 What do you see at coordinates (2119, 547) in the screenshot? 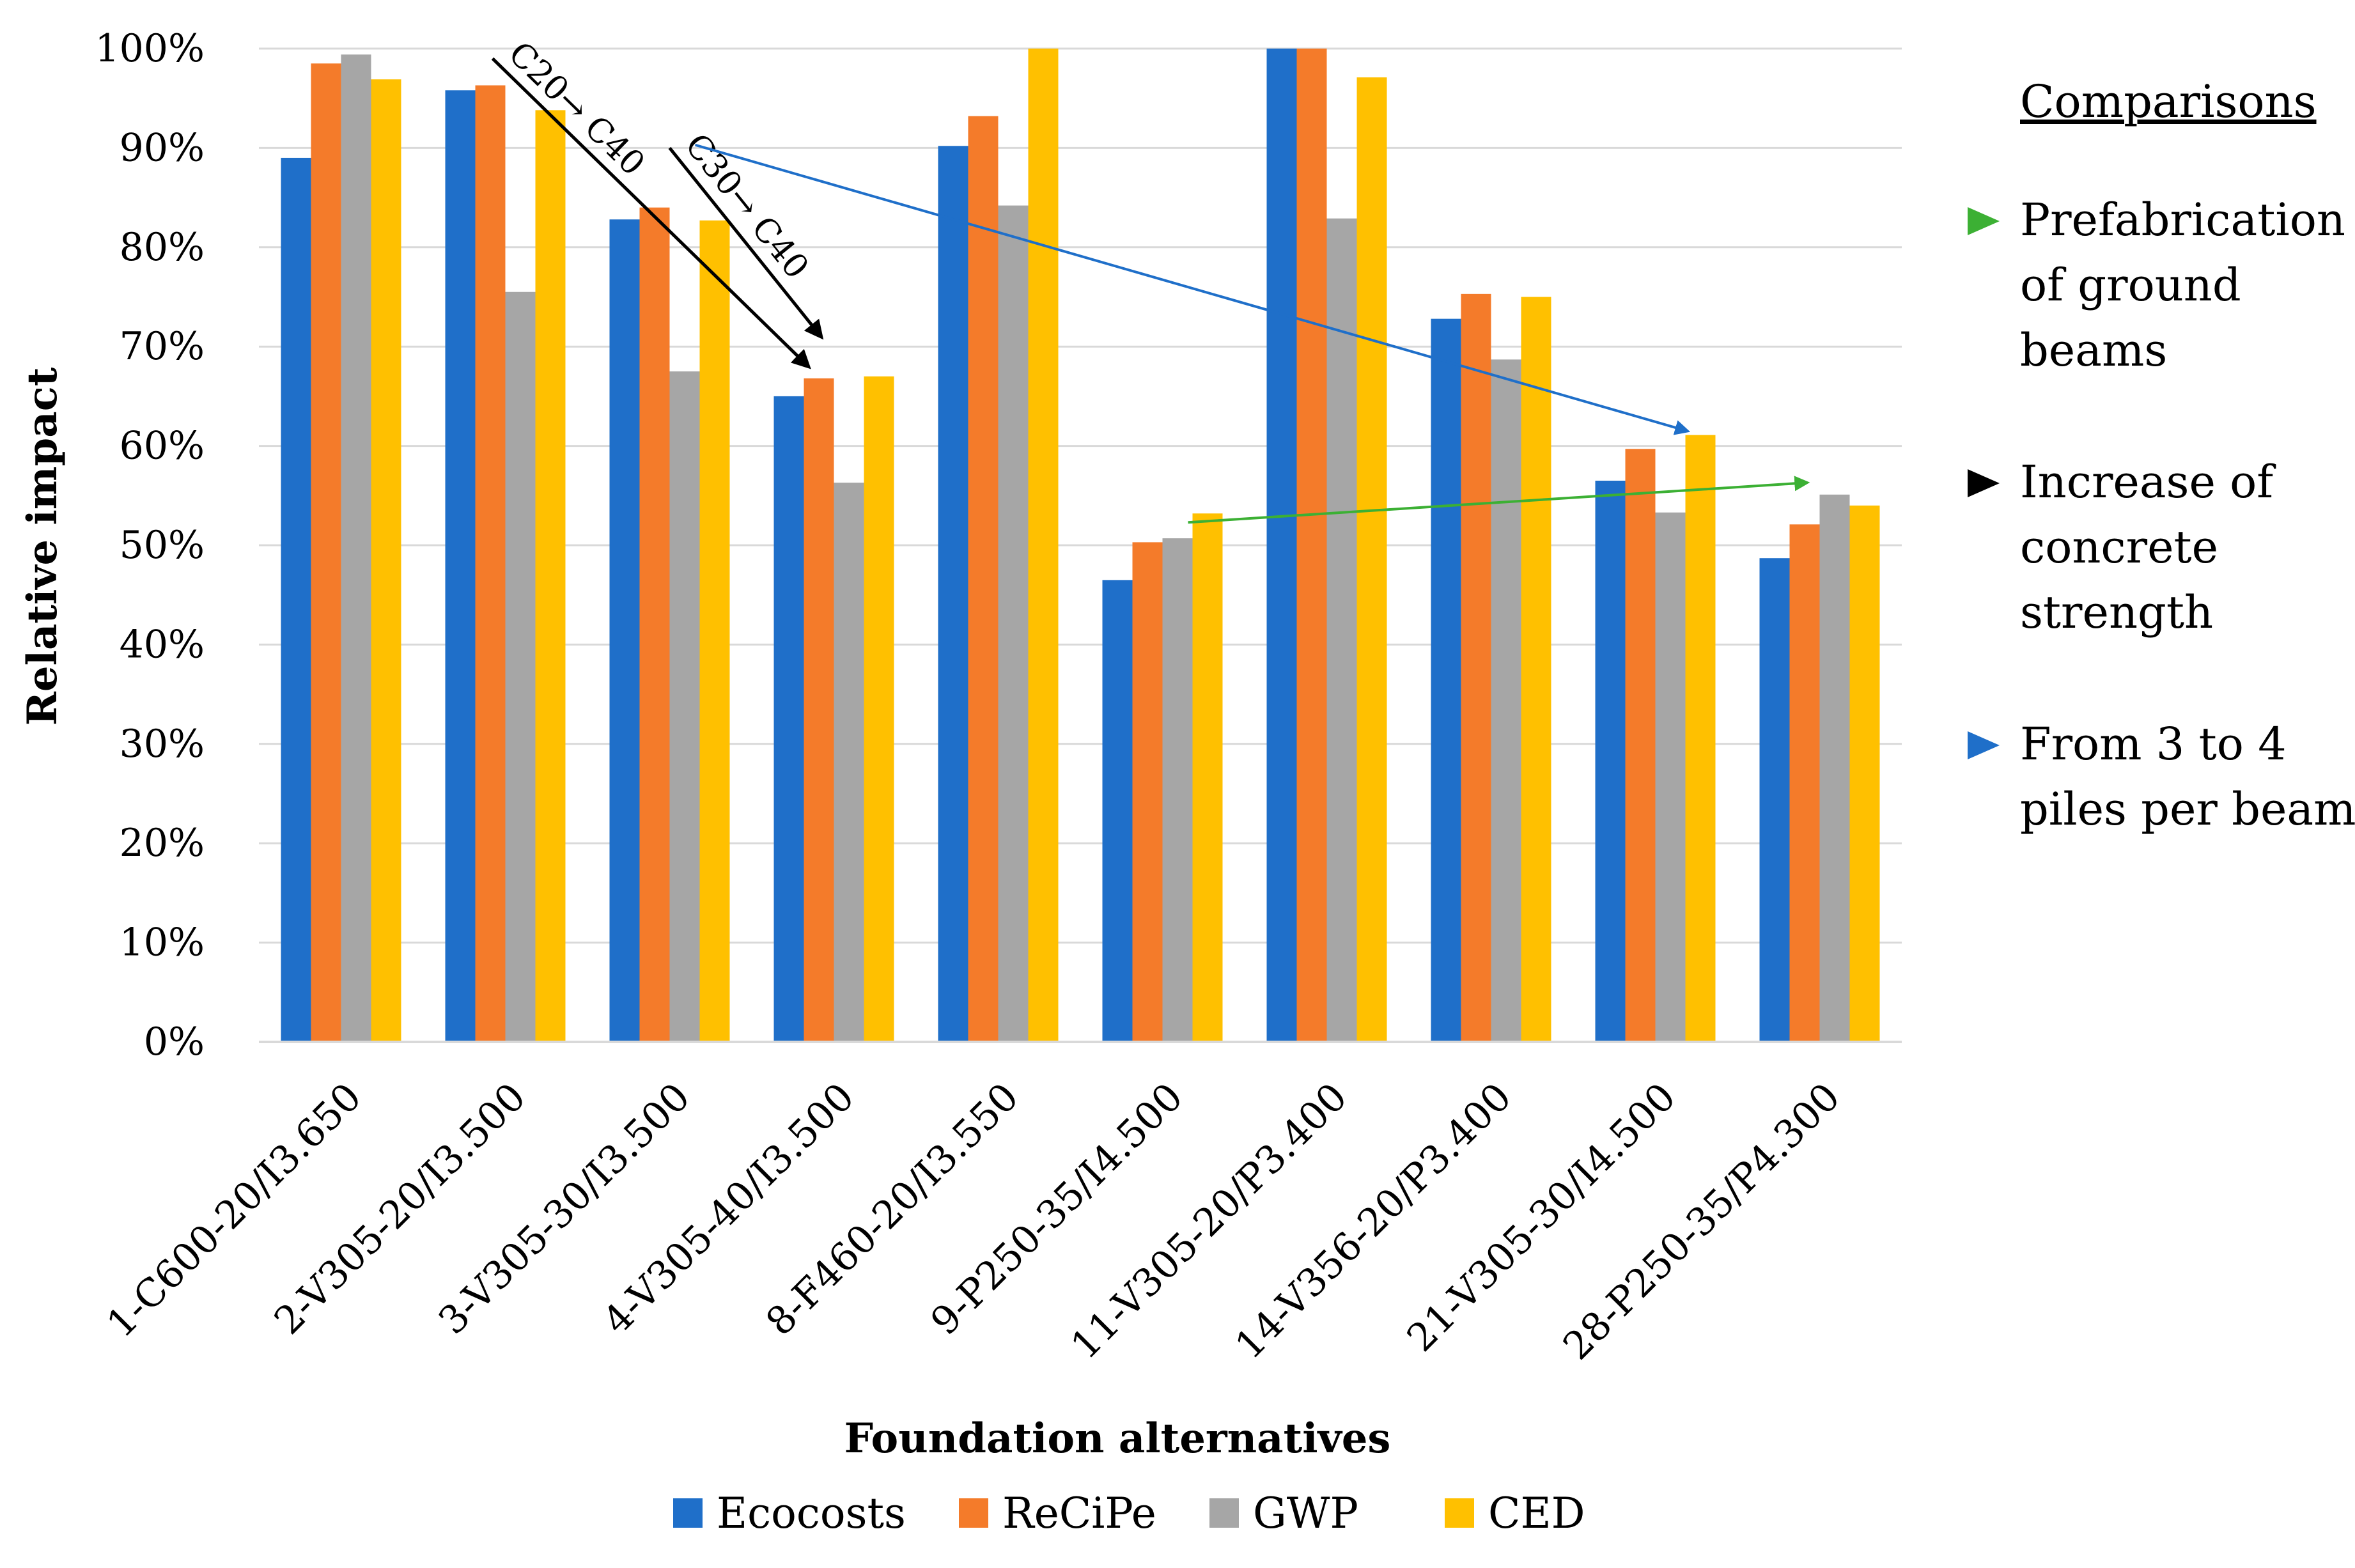
I see `comparison-label-line: concrete` at bounding box center [2119, 547].